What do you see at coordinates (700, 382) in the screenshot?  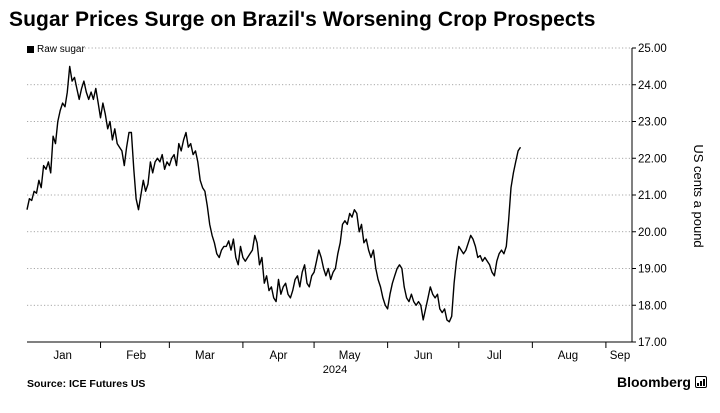 I see `bar-chart-icon` at bounding box center [700, 382].